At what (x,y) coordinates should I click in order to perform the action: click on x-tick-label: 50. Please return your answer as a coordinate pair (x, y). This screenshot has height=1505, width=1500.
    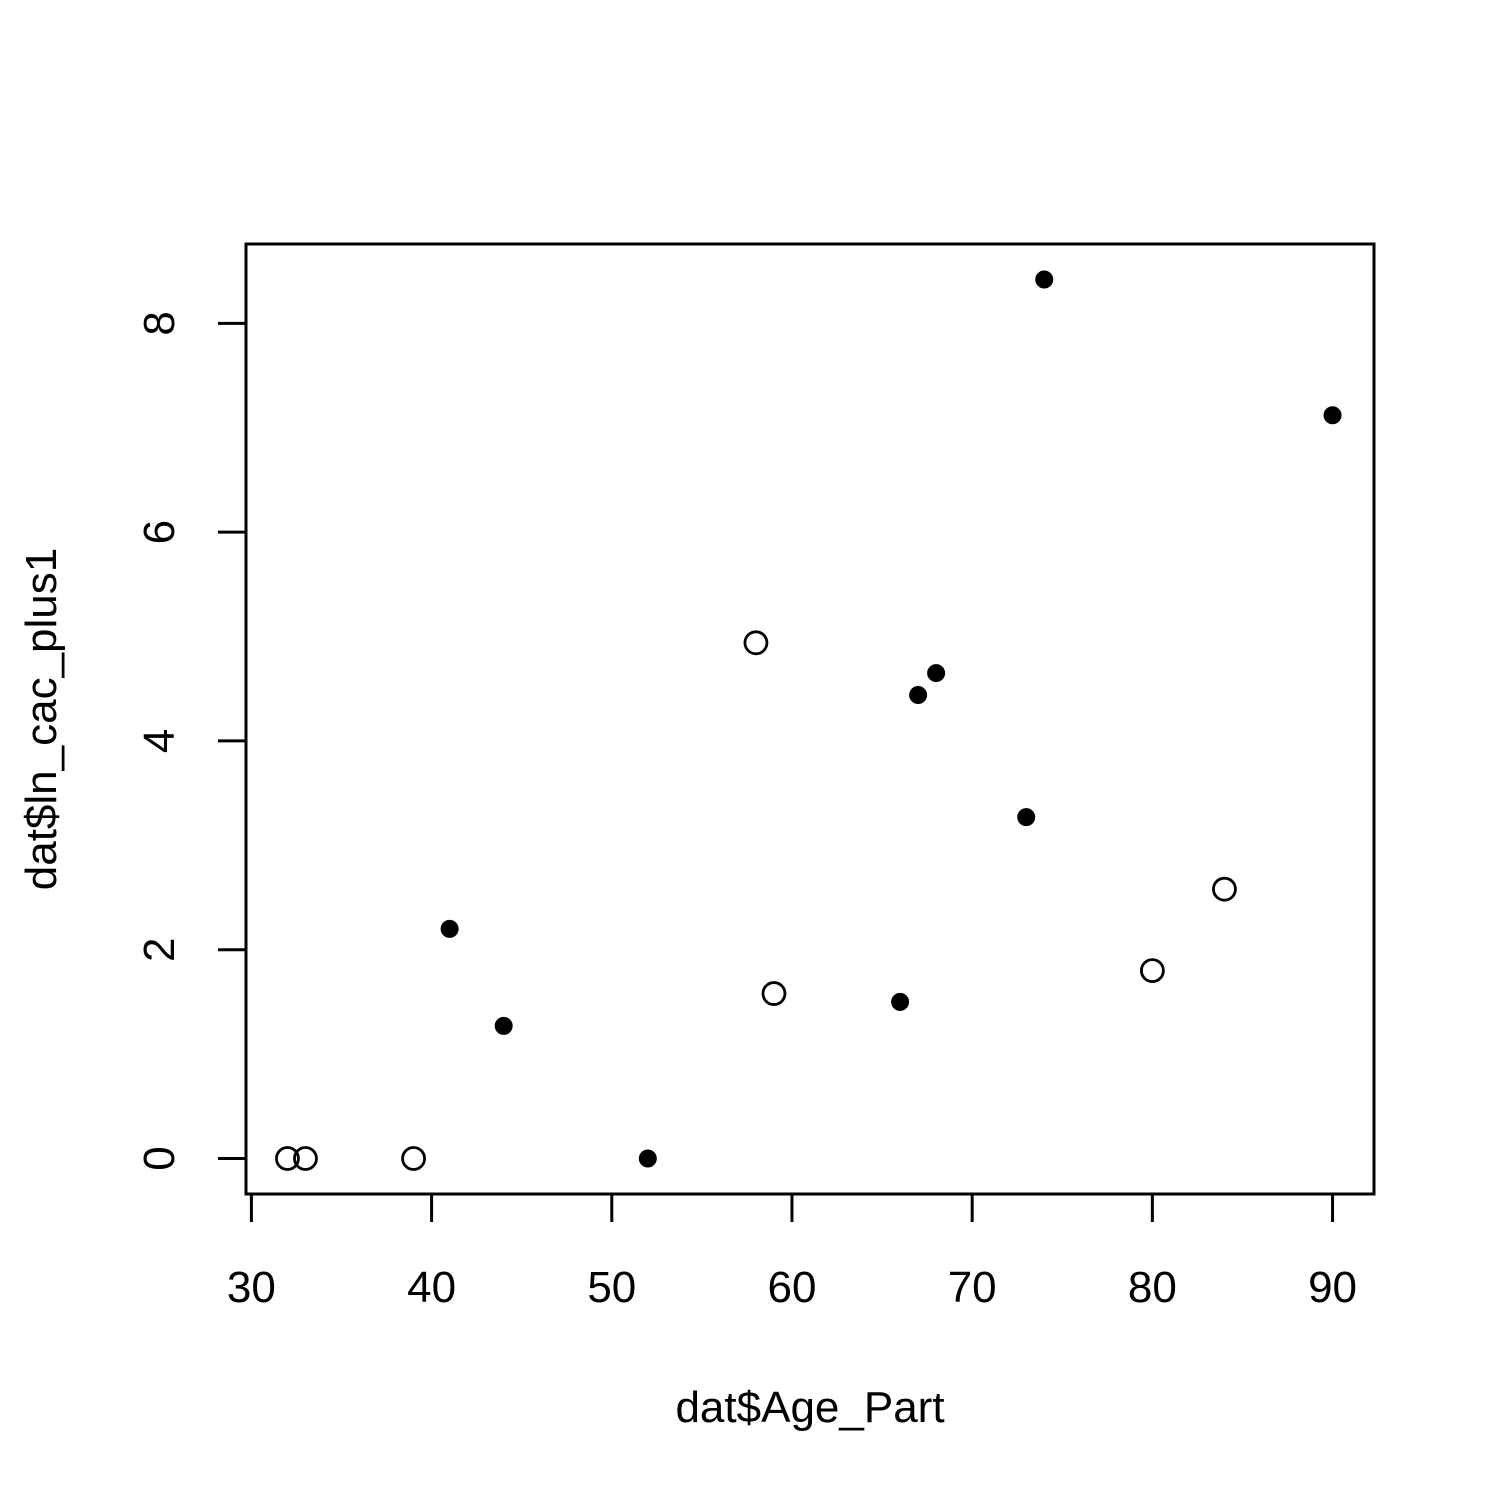
    Looking at the image, I should click on (611, 1287).